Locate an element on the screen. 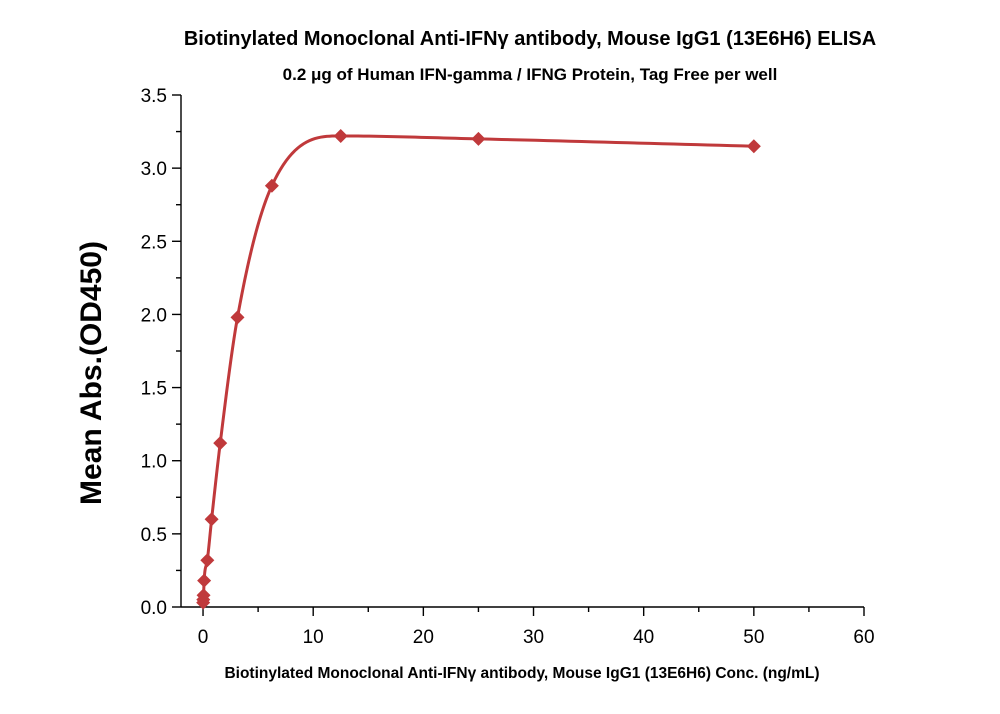  x-tick-label: 60 is located at coordinates (863, 637).